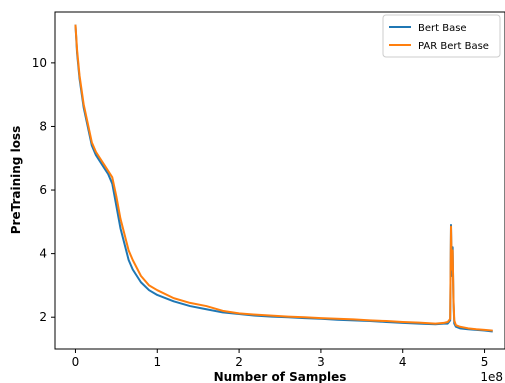  What do you see at coordinates (43, 317) in the screenshot?
I see `y-tick-label: 2` at bounding box center [43, 317].